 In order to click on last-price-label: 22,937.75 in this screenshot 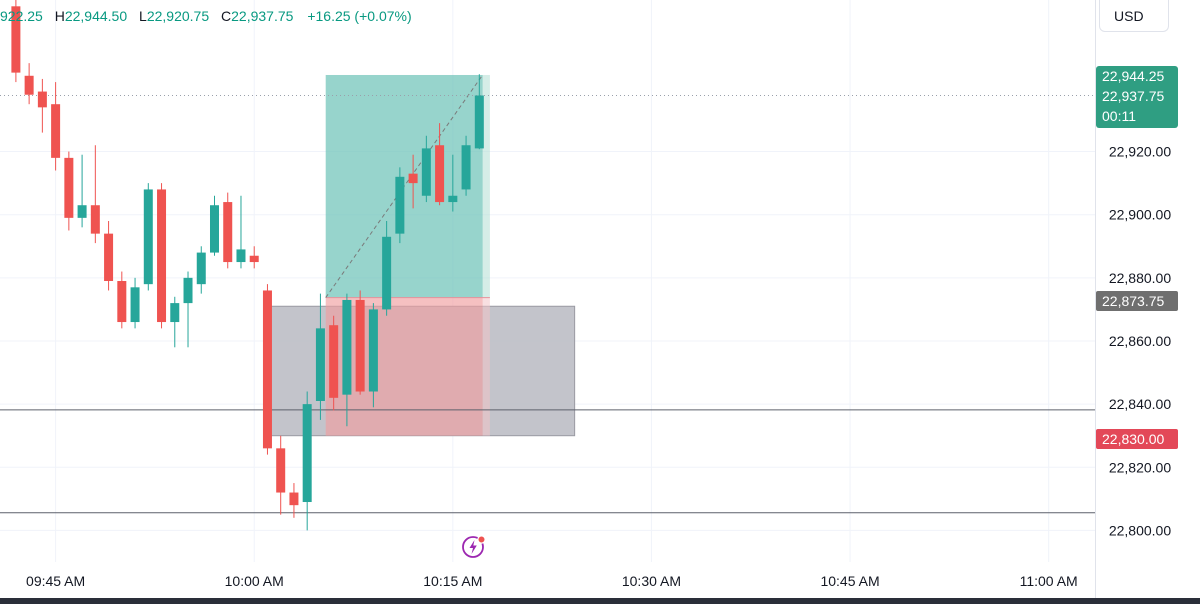, I will do `click(1133, 96)`.